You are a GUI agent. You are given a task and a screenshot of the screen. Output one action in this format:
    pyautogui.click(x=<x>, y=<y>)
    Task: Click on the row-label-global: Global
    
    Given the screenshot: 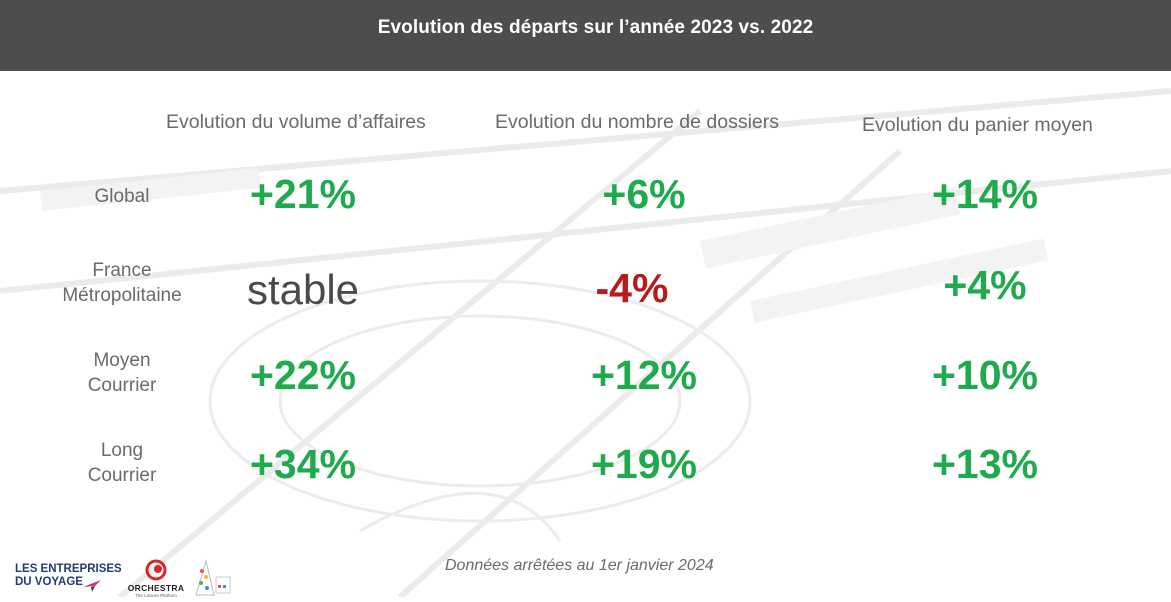 What is the action you would take?
    pyautogui.click(x=122, y=196)
    